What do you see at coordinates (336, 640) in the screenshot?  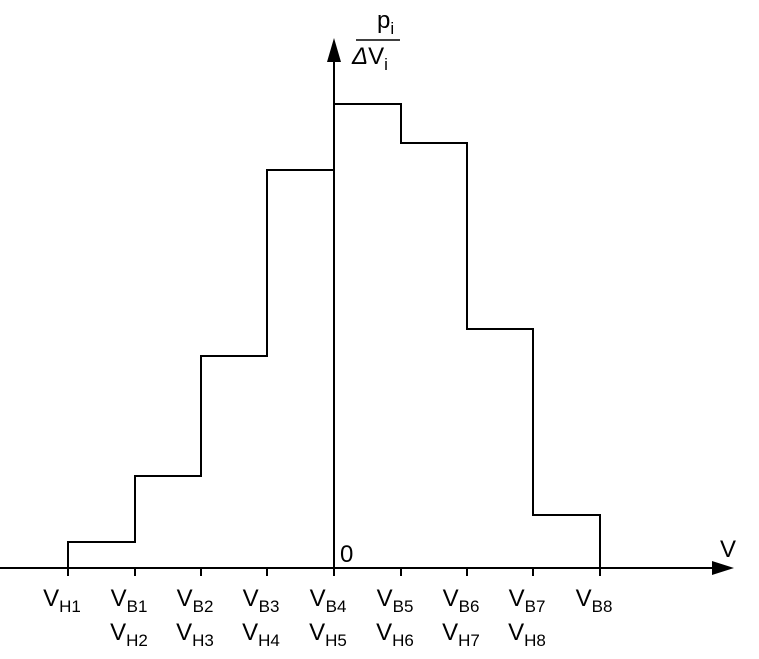 I see `sub: H5` at bounding box center [336, 640].